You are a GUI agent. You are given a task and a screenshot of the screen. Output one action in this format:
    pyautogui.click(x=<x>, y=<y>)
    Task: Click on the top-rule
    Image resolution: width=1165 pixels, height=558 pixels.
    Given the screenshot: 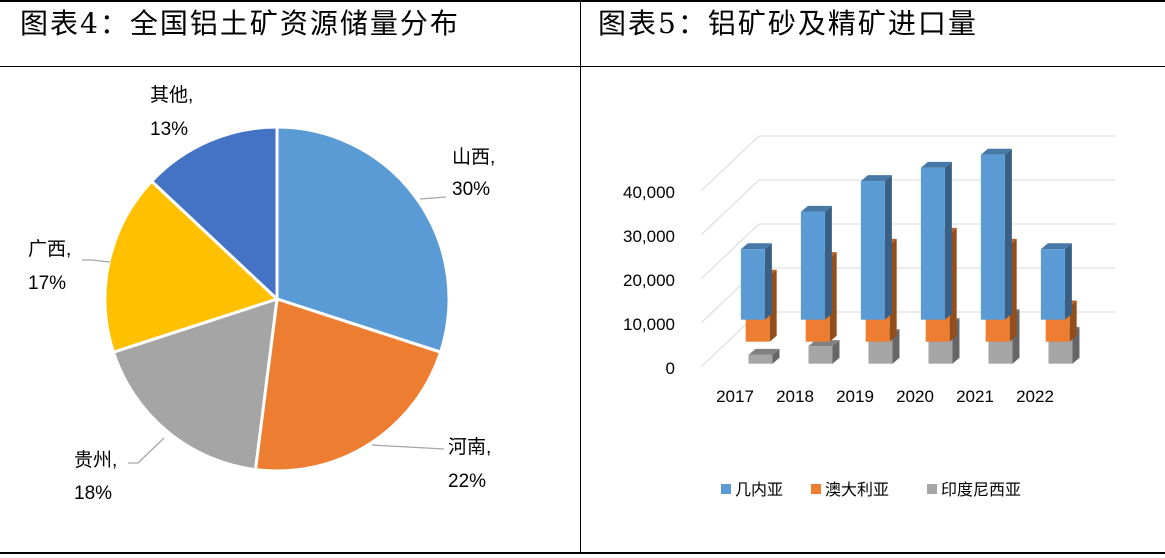 What is the action you would take?
    pyautogui.click(x=582, y=1)
    